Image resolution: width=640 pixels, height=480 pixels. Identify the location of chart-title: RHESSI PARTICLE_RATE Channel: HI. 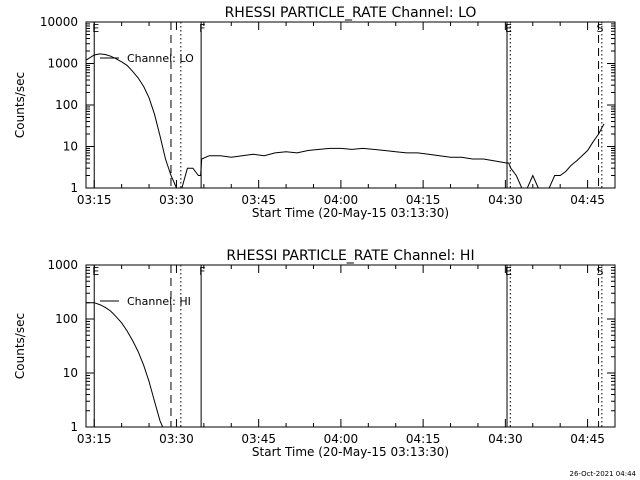
(350, 256).